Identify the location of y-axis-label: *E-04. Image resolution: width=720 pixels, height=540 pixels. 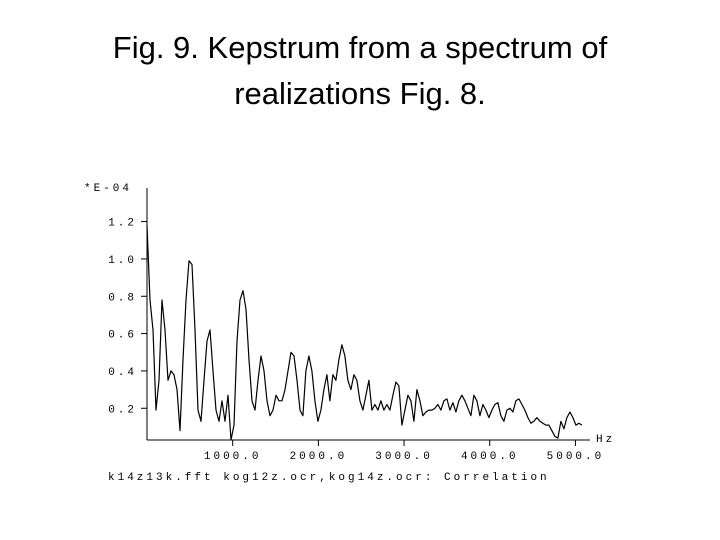
(108, 189).